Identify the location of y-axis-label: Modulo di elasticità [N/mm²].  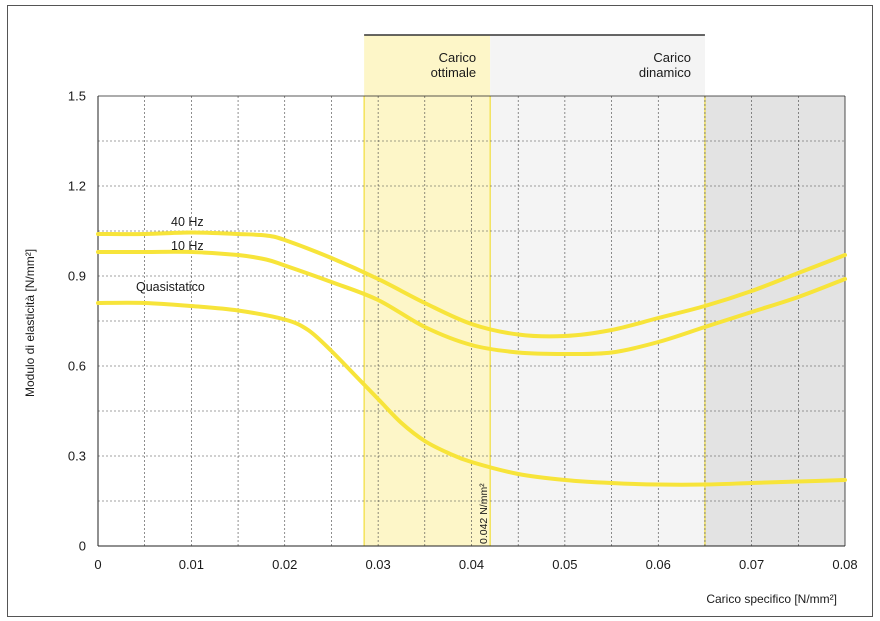
(30, 323).